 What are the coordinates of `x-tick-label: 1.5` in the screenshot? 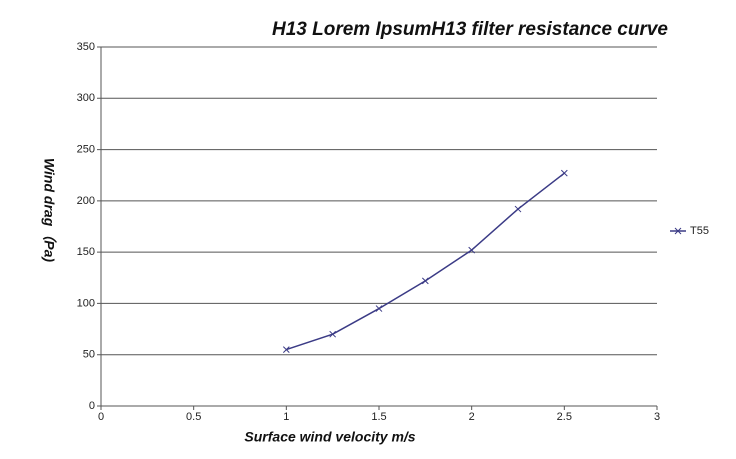 It's located at (378, 417).